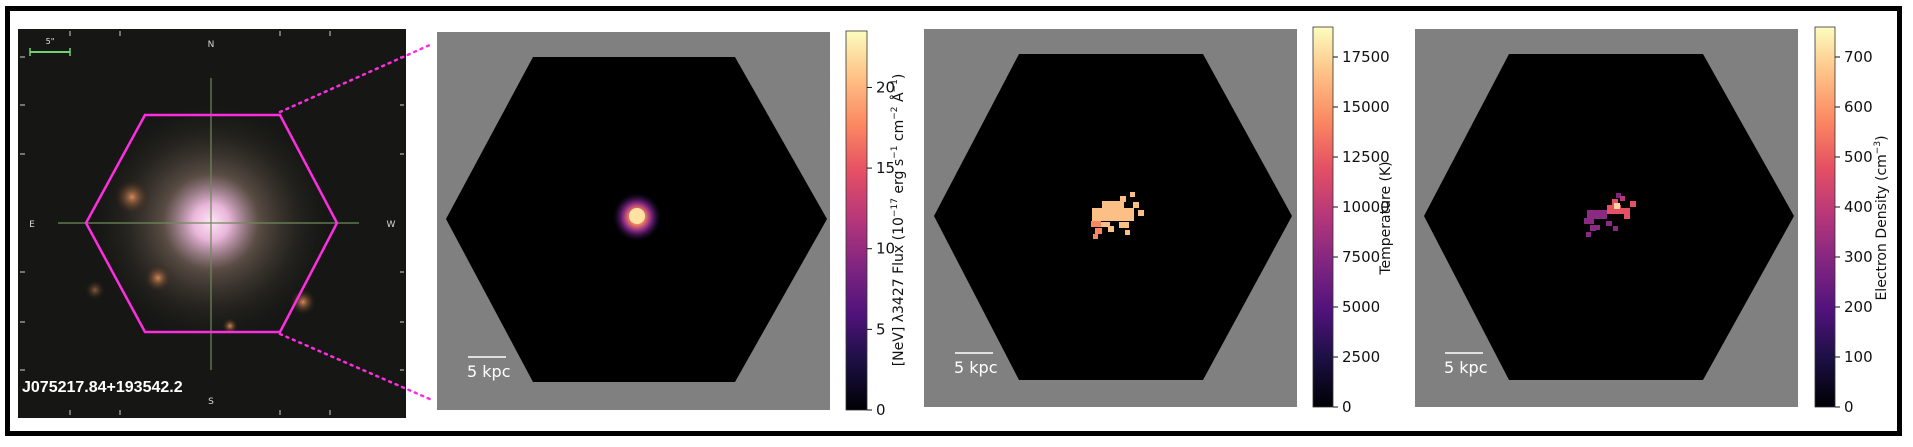  What do you see at coordinates (1351, 221) in the screenshot?
I see `temperature-colorbar: 0 2500 5000 7500 10000 12500 15000 17500` at bounding box center [1351, 221].